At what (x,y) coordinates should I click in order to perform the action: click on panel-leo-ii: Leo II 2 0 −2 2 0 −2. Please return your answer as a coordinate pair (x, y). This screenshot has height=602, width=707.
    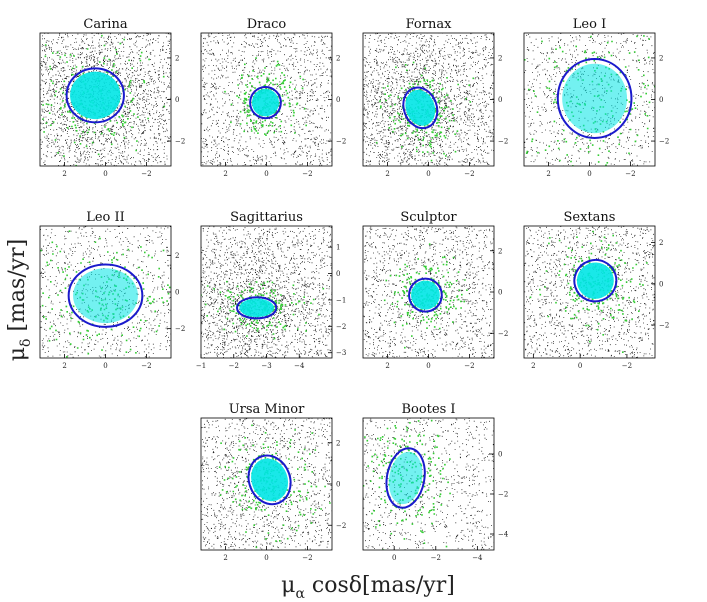
    Looking at the image, I should click on (112, 290).